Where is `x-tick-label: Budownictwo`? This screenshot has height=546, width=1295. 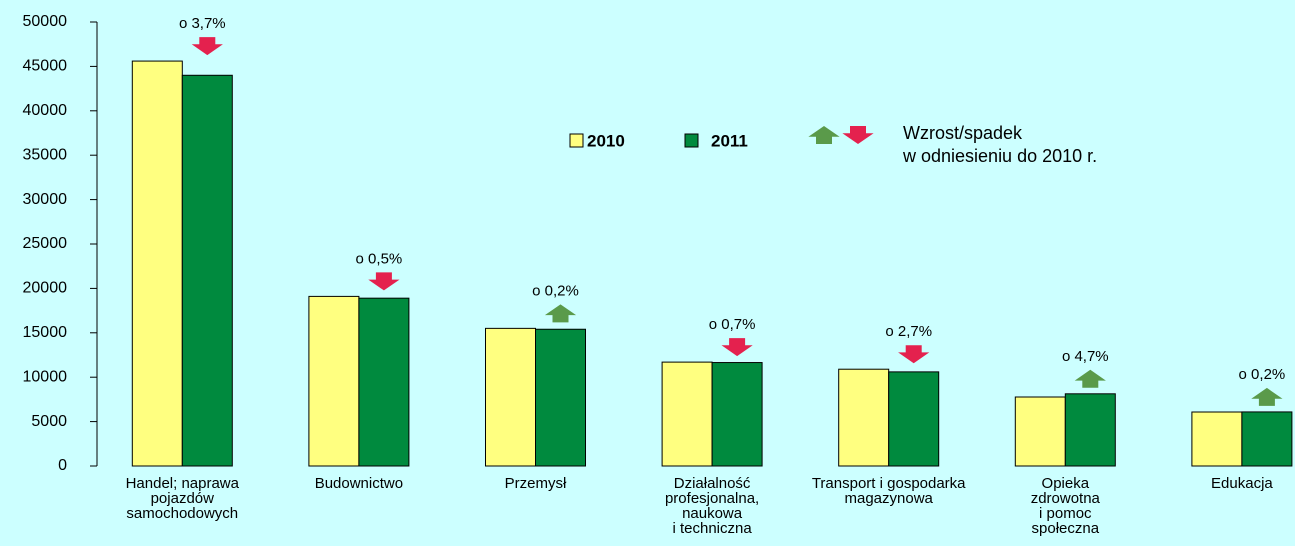
x-tick-label: Budownictwo is located at coordinates (359, 483).